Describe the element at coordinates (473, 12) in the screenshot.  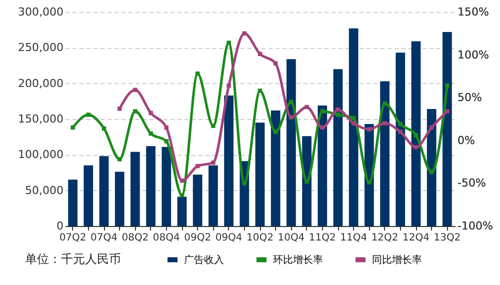
I see `y2-tick-label: 150%` at that location.